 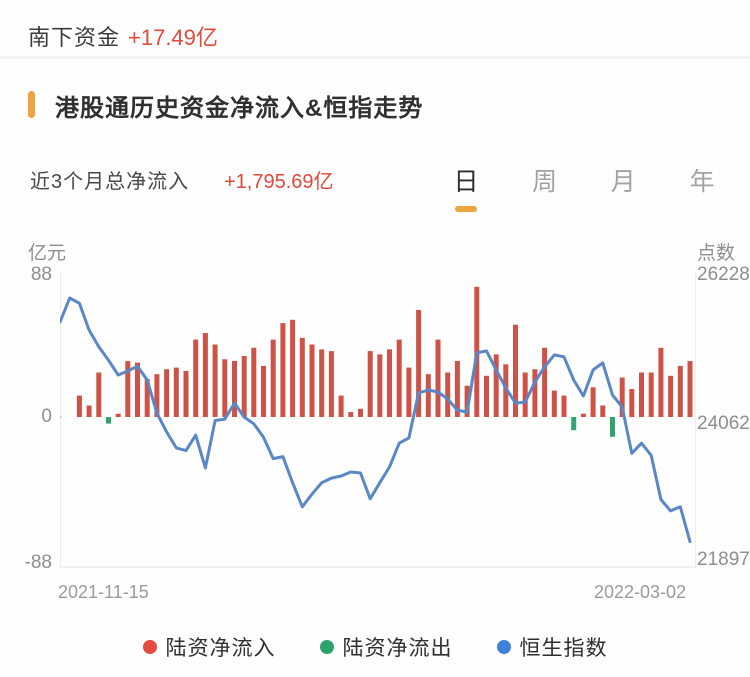 I want to click on legend-item-inflow: 陆资净流入, so click(x=209, y=647).